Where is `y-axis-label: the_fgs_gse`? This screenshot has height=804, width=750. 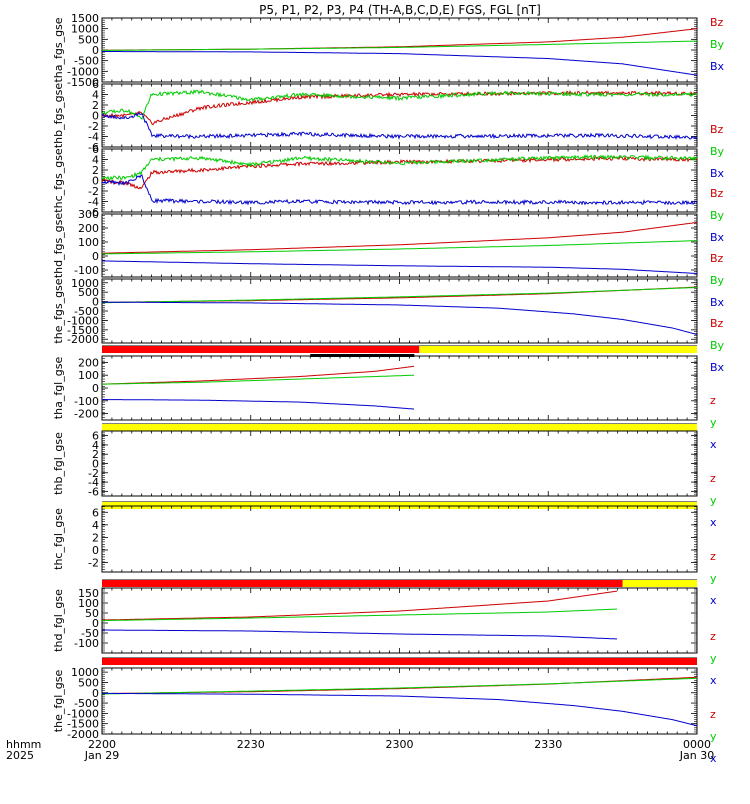 y-axis-label: the_fgs_gse is located at coordinates (58, 310).